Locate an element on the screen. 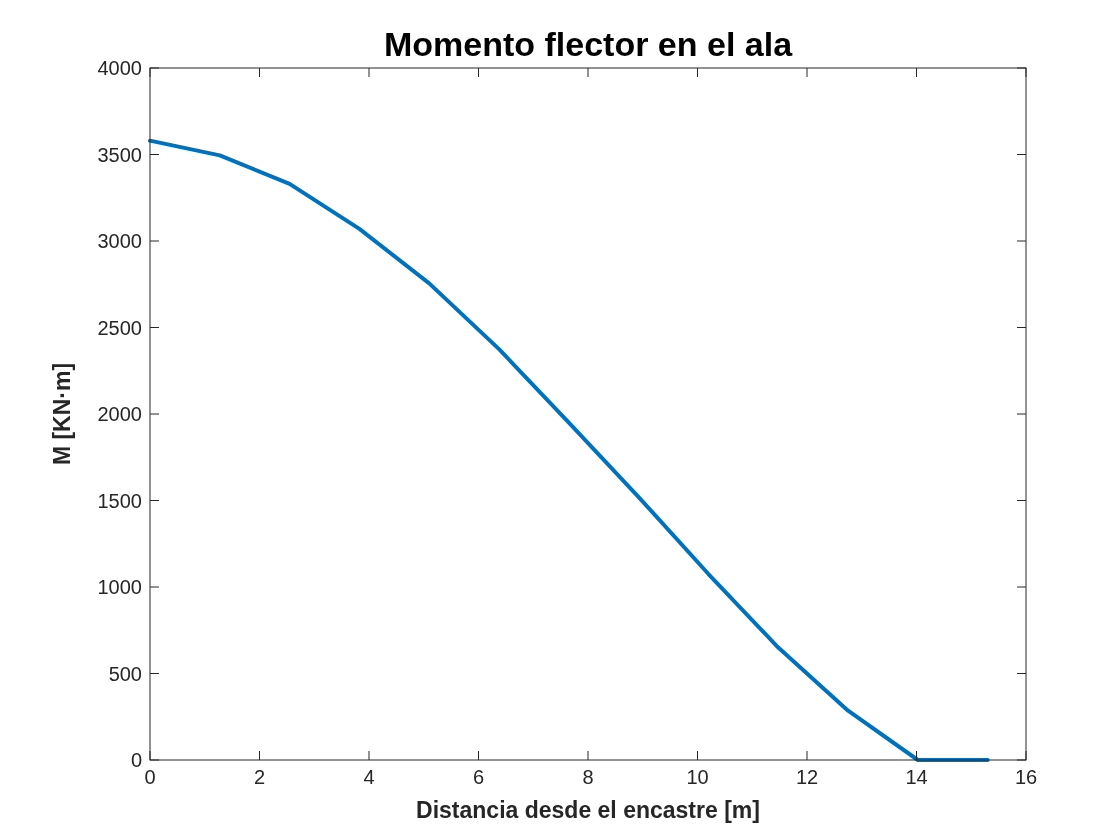 Image resolution: width=1099 pixels, height=836 pixels. y-tick-label: 1500 is located at coordinates (119, 500).